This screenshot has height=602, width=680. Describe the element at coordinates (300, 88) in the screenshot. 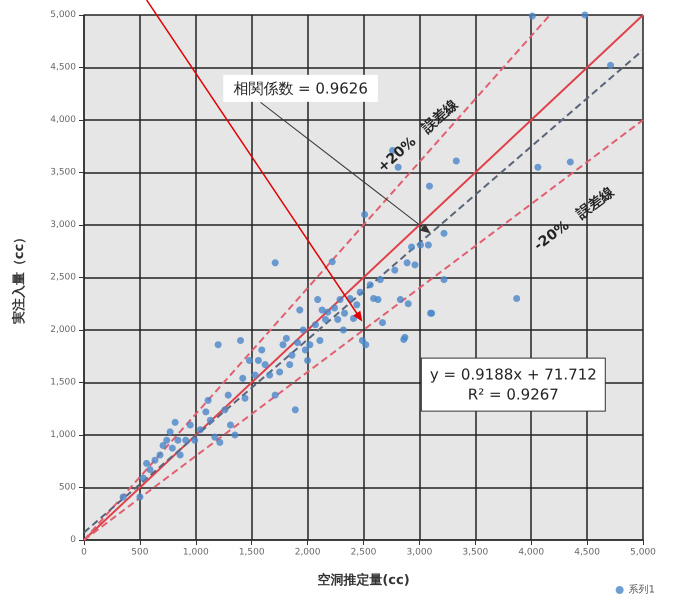

I see `annotation: 相関係数 = 0.9626` at that location.